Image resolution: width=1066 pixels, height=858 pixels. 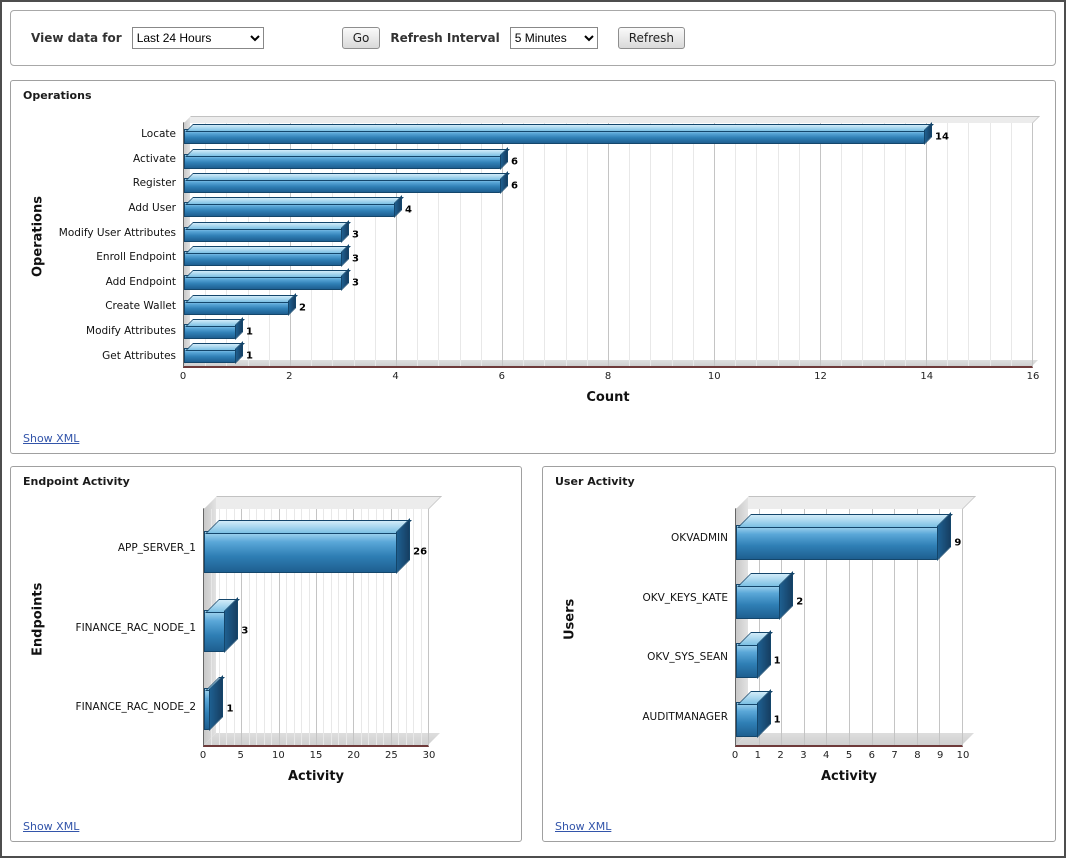 I want to click on bar-okv-keys-kate, so click(x=758, y=601).